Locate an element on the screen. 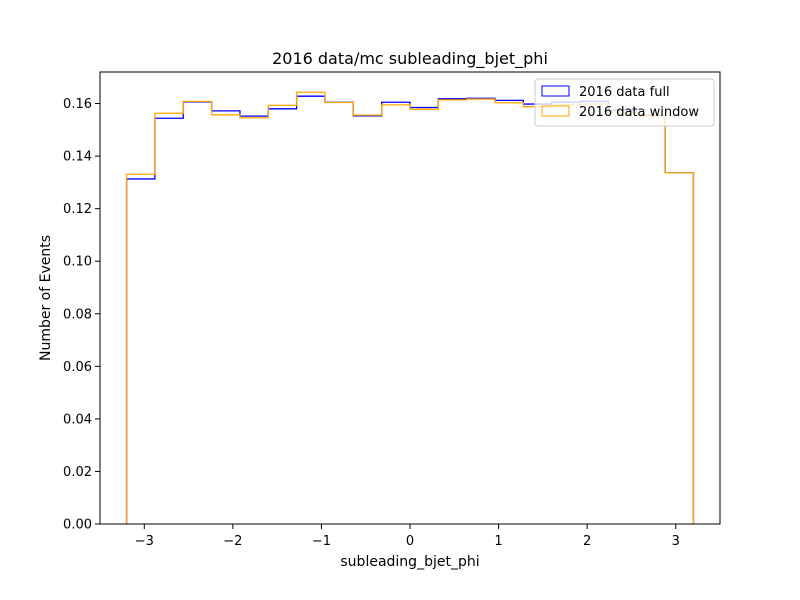 The image size is (800, 600). y-axis: 0.00 0.02 0.04 0.06 0.08 0.10 0.12 0.14 0.16 is located at coordinates (81, 315).